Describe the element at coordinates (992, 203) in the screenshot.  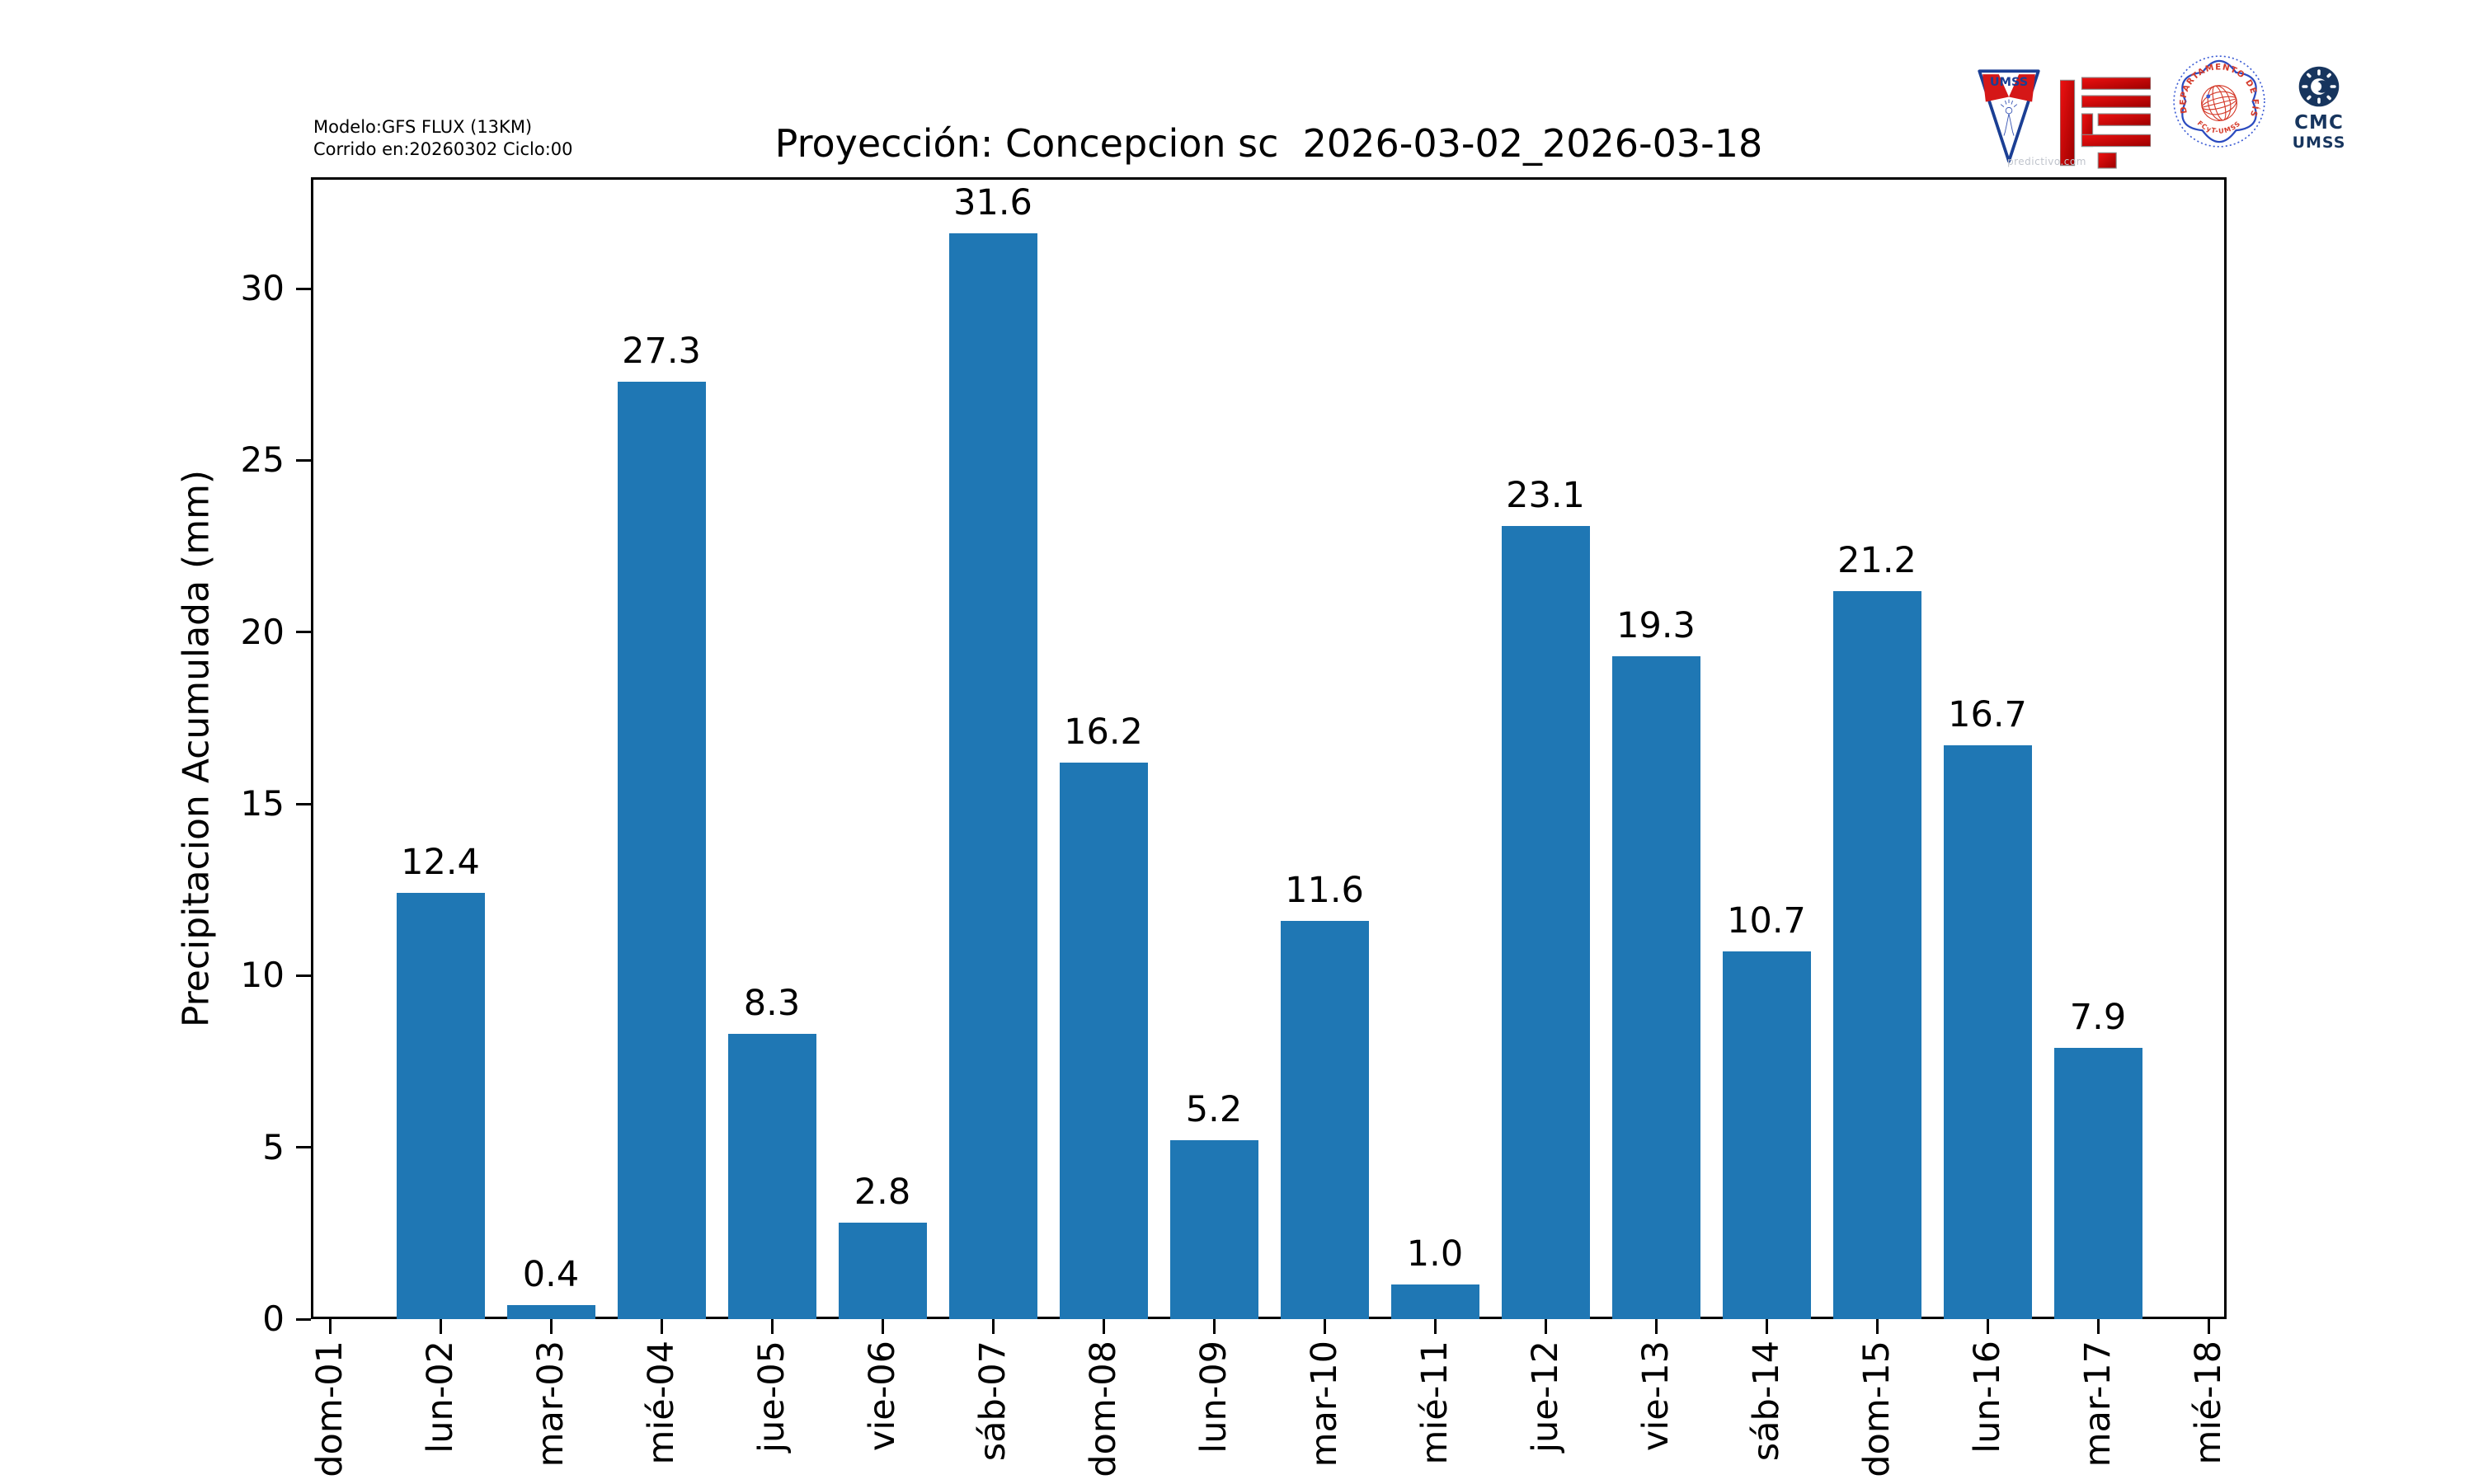
I see `bar-value-label: 31.6` at that location.